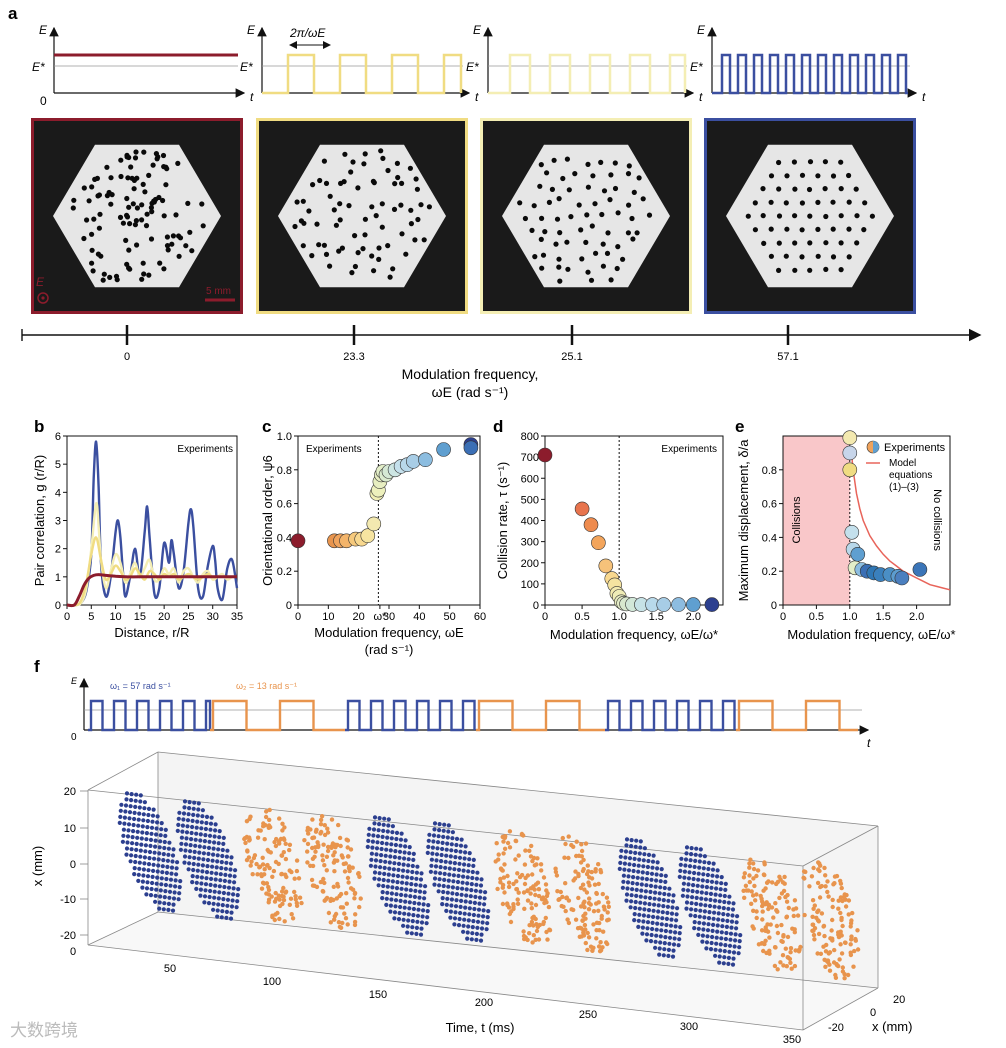 The height and width of the screenshot is (1048, 1006). I want to click on vertical-axis-label: x (mm), so click(37, 866).